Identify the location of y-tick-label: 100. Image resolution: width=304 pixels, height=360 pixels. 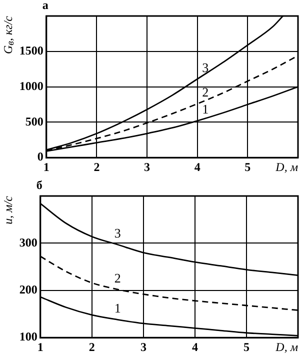
(28, 337).